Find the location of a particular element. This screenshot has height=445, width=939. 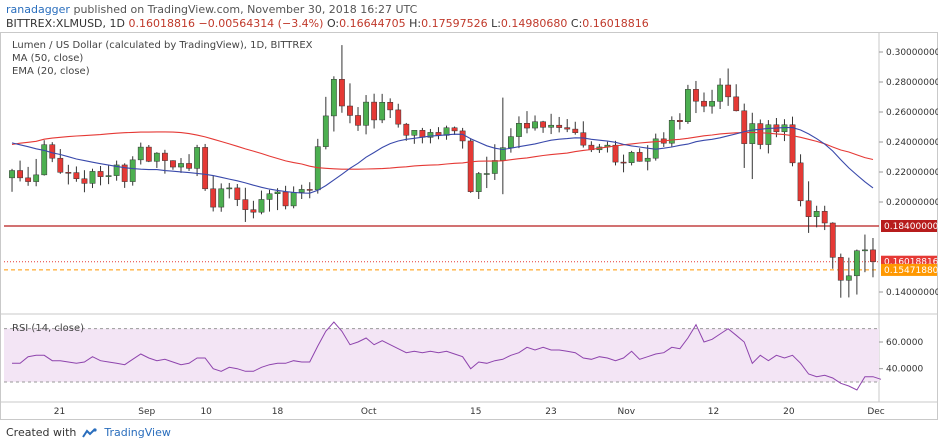

close-value: 0.16018816 is located at coordinates (615, 23).